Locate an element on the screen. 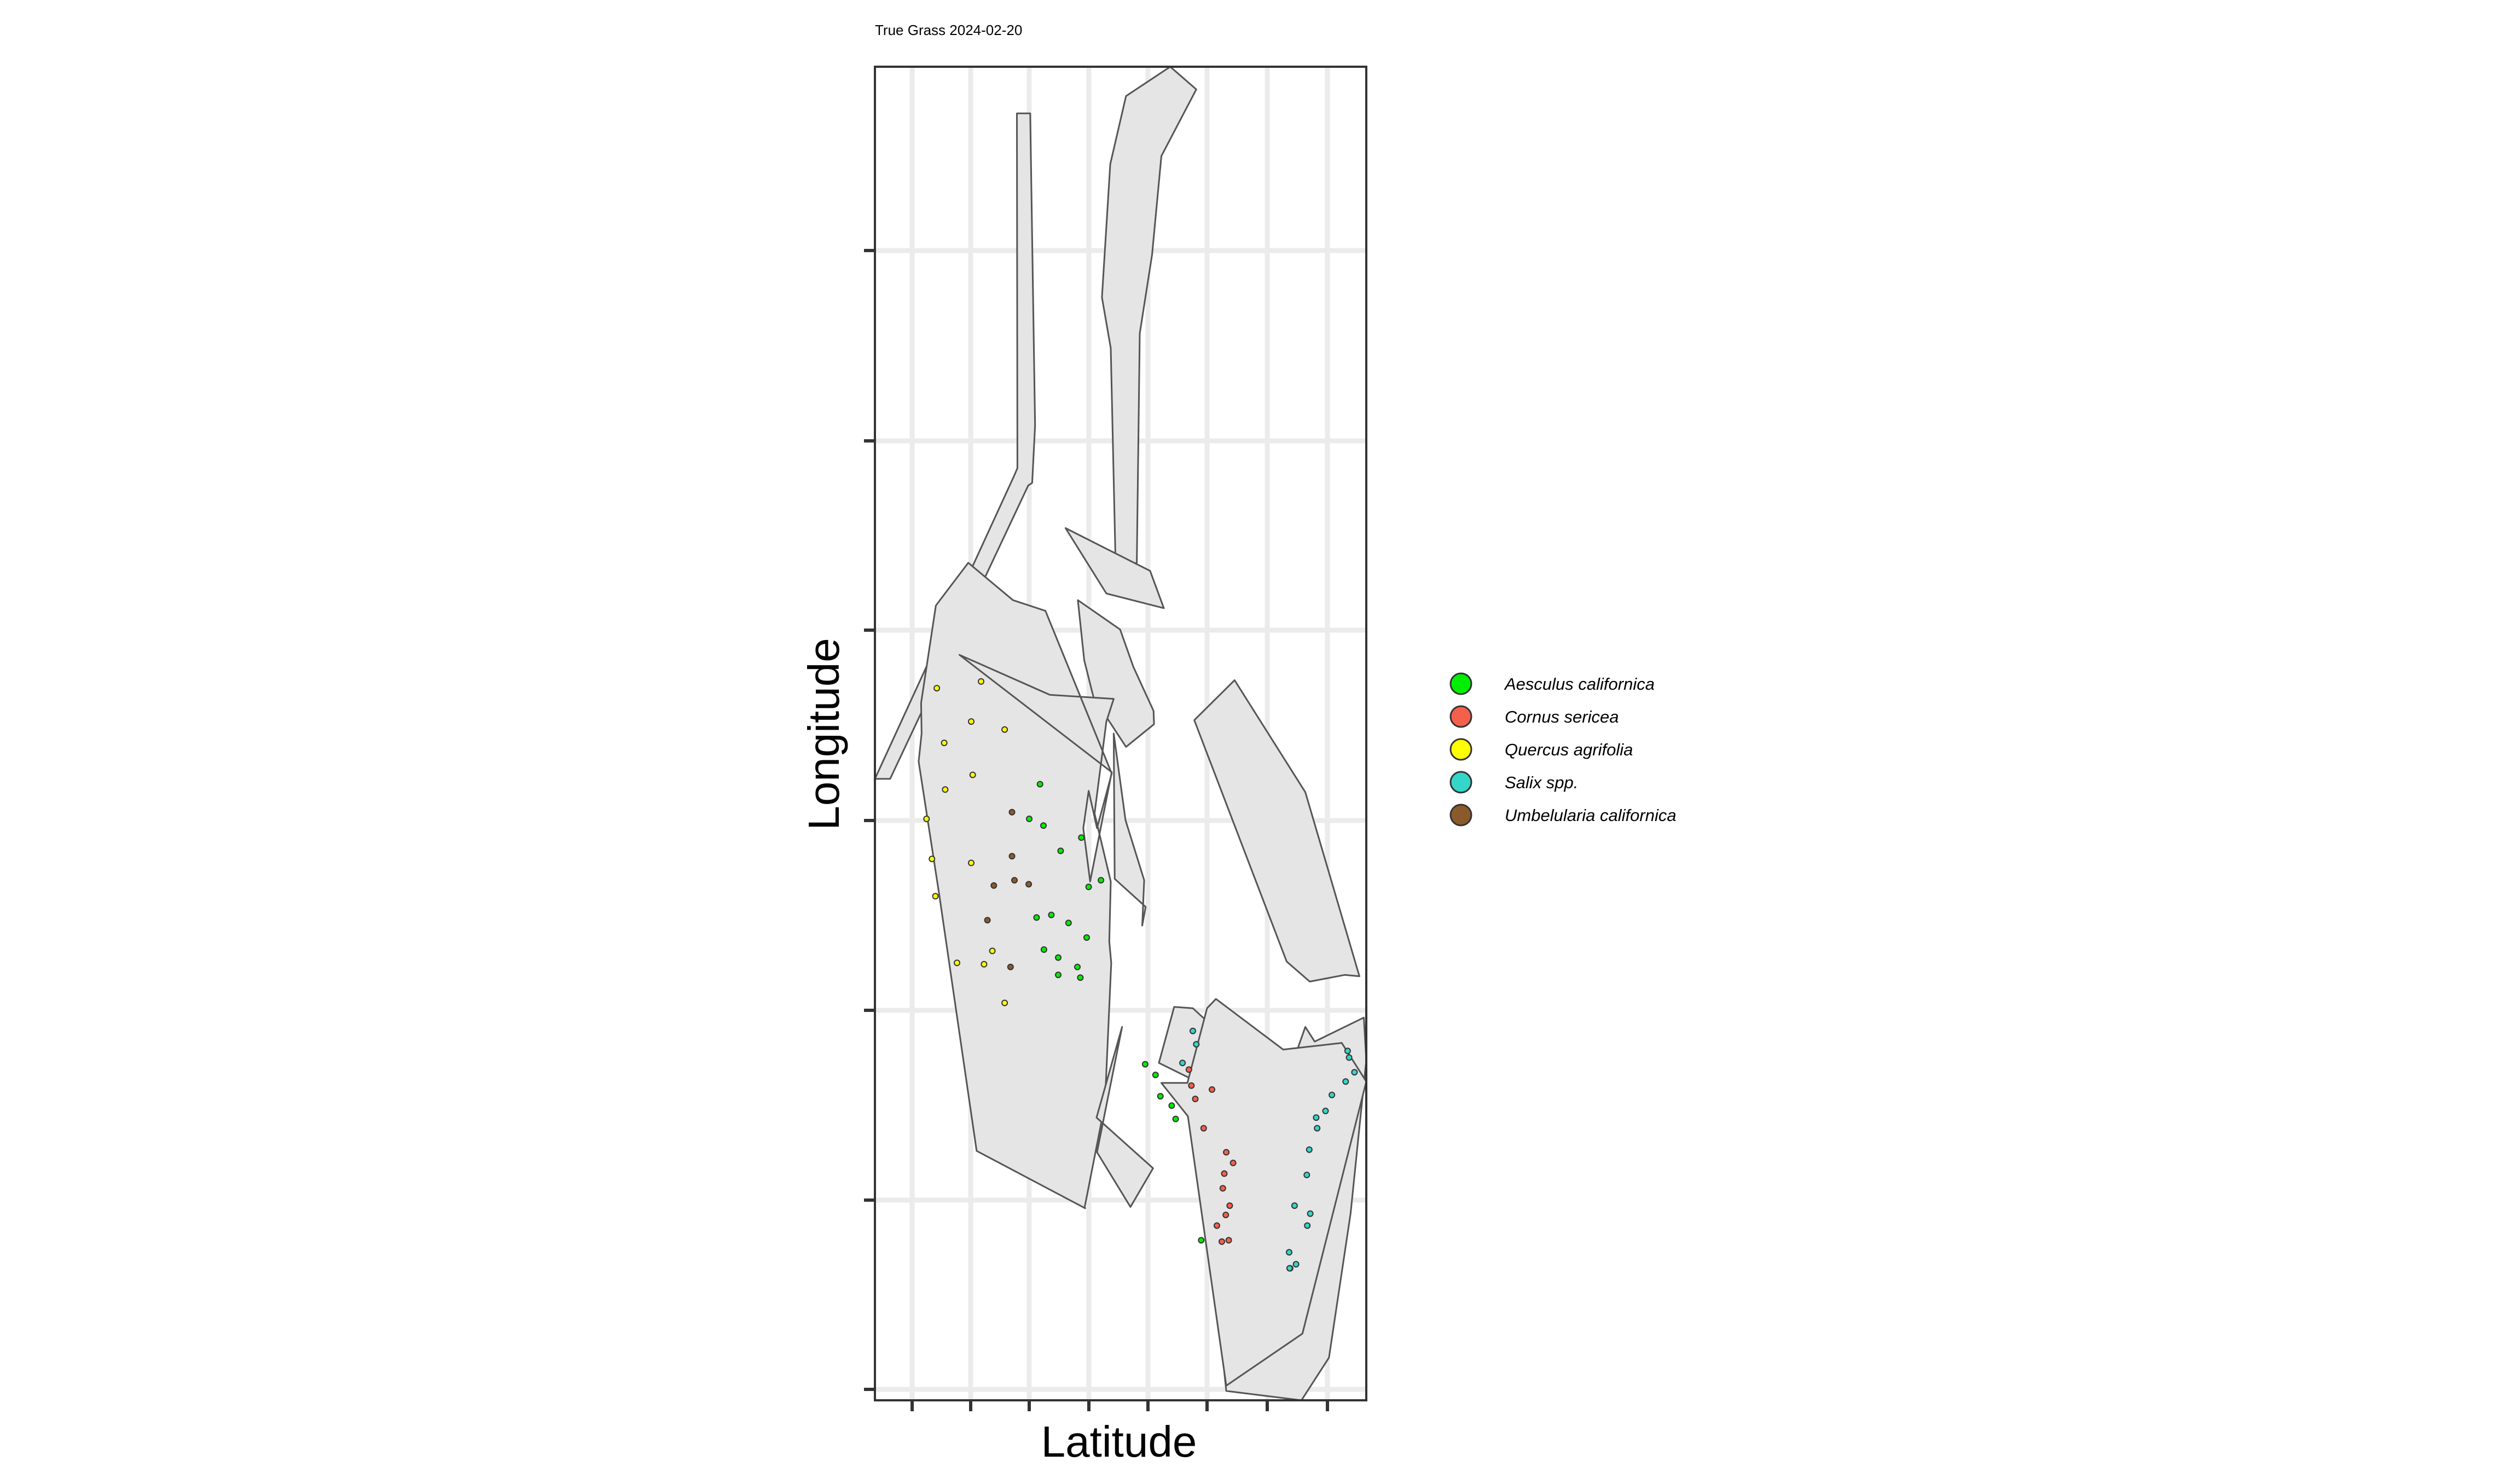 The height and width of the screenshot is (1484, 2494). tree-points is located at coordinates (1140, 975).